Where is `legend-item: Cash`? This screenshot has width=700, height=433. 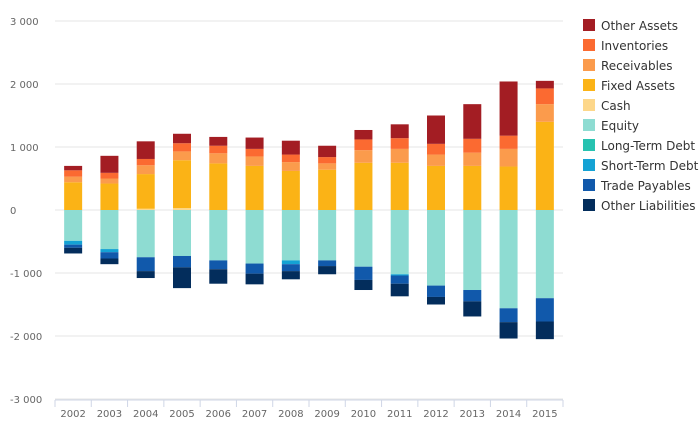
legend-item: Cash is located at coordinates (607, 106).